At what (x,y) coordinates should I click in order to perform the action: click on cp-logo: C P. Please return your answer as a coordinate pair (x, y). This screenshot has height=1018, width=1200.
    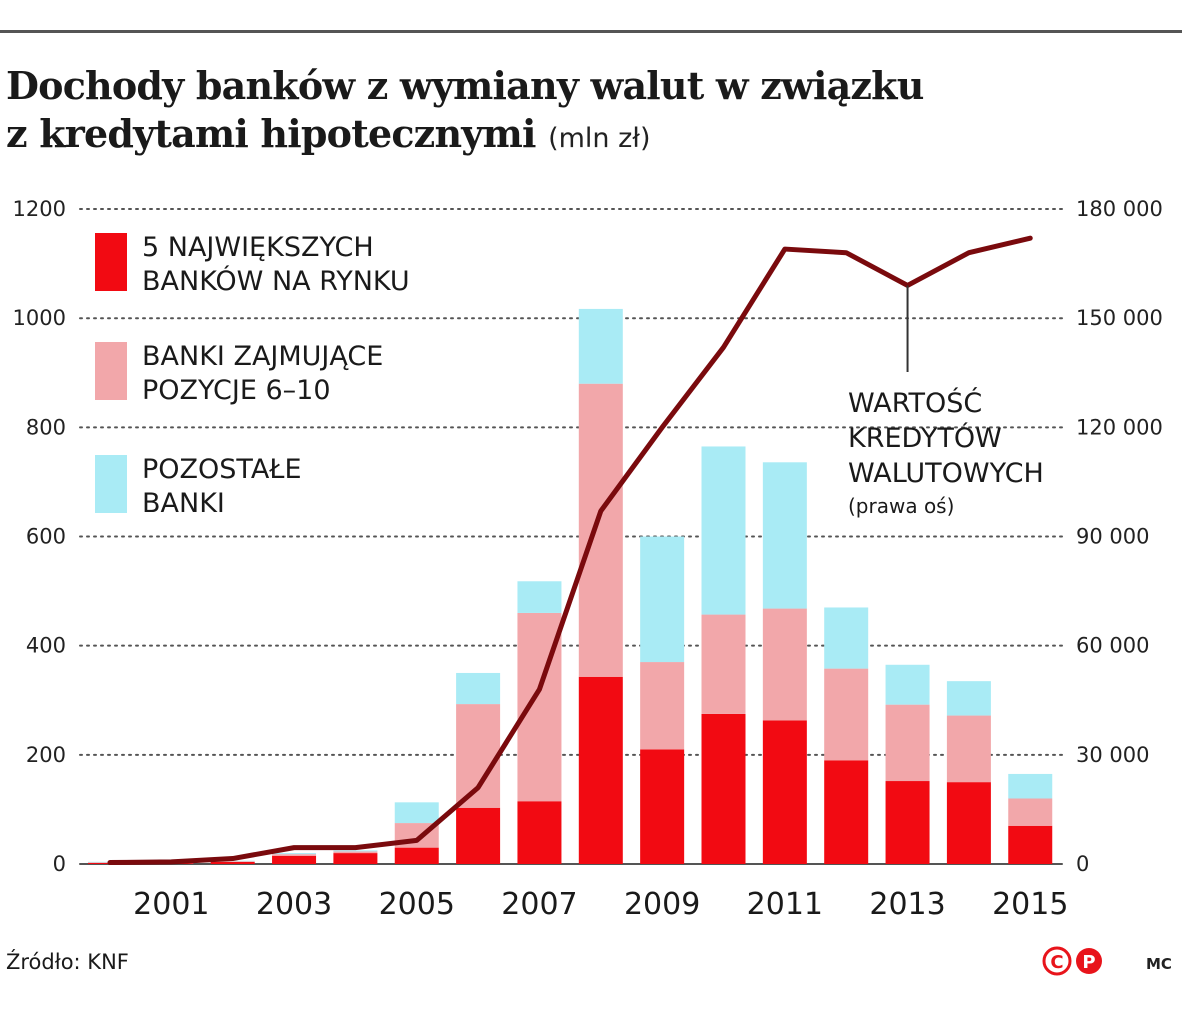
    Looking at the image, I should click on (1072, 961).